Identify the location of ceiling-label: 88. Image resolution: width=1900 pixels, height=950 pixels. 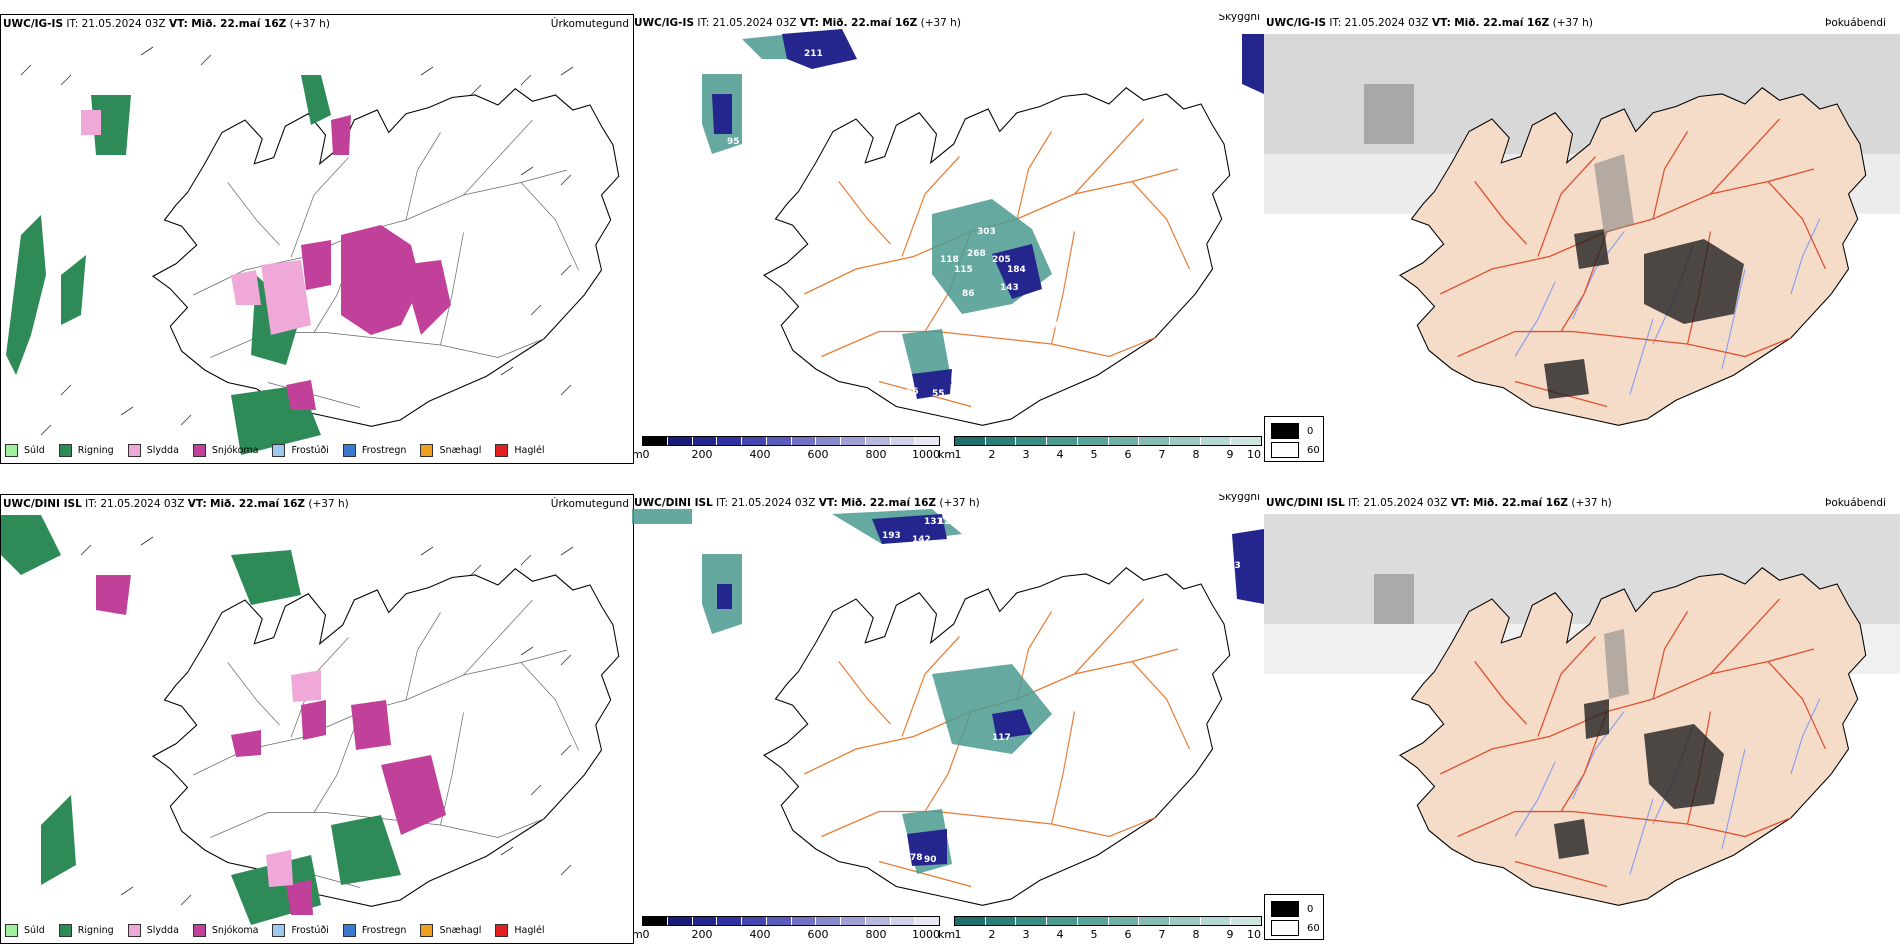
(938, 736).